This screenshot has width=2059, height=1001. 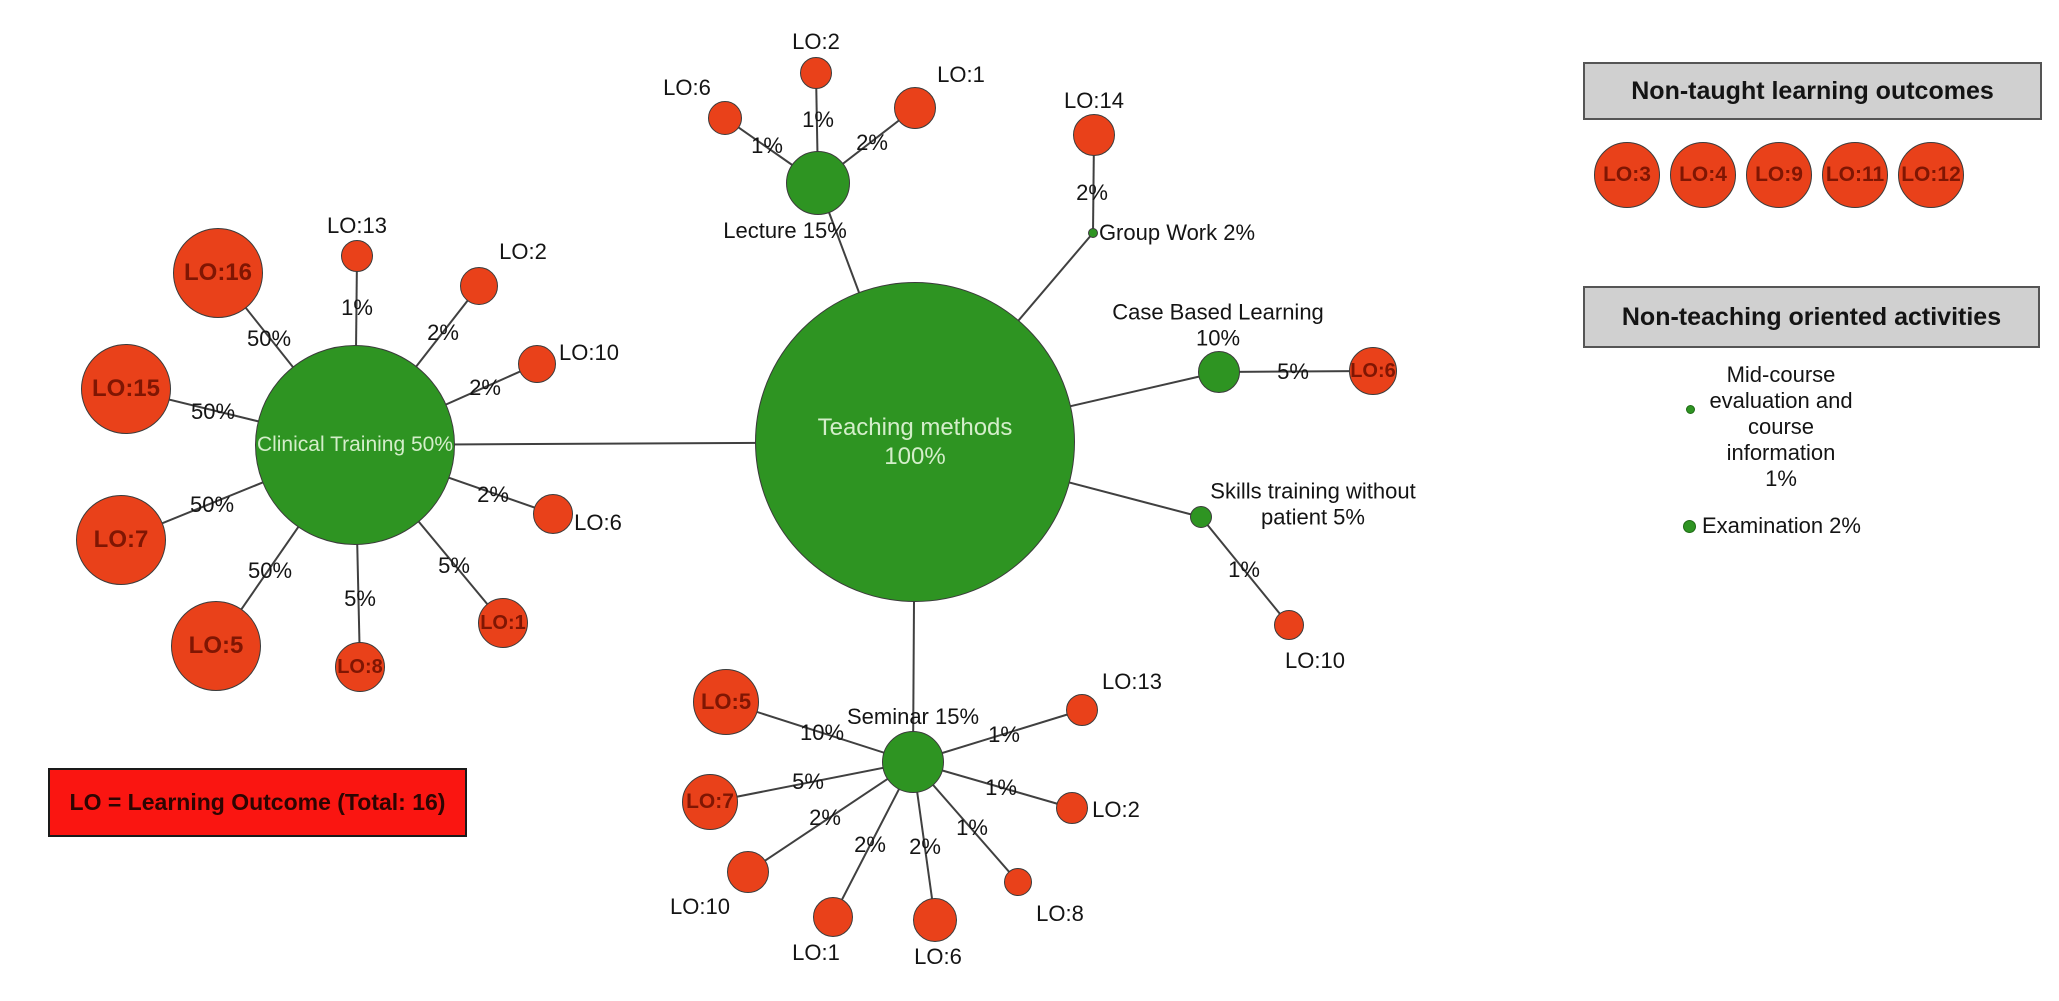 What do you see at coordinates (537, 364) in the screenshot?
I see `node-clinical-lo10` at bounding box center [537, 364].